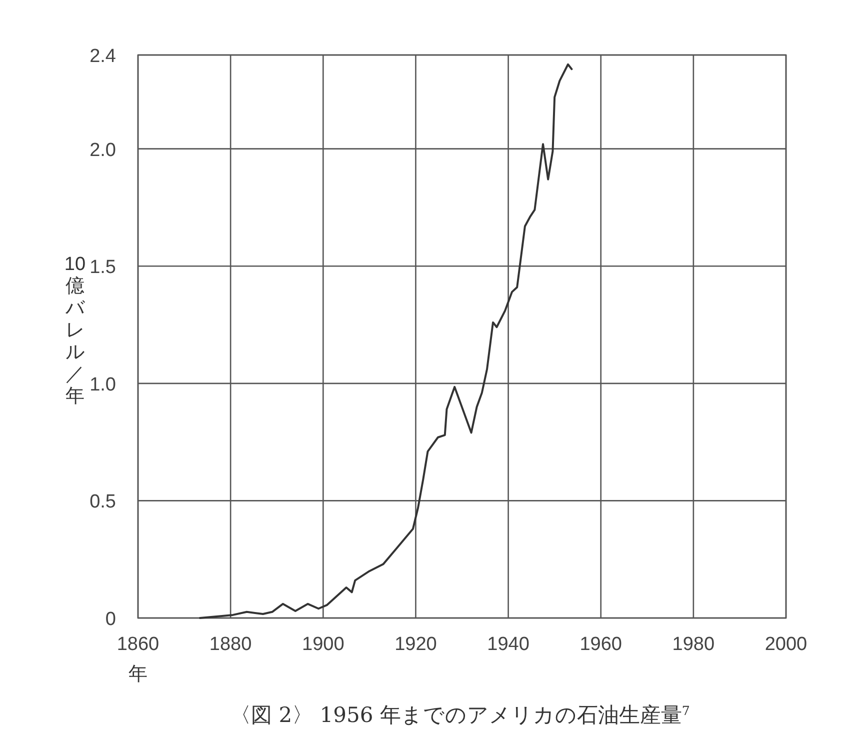 This screenshot has width=848, height=748. What do you see at coordinates (138, 674) in the screenshot?
I see `x-axis-title: 年` at bounding box center [138, 674].